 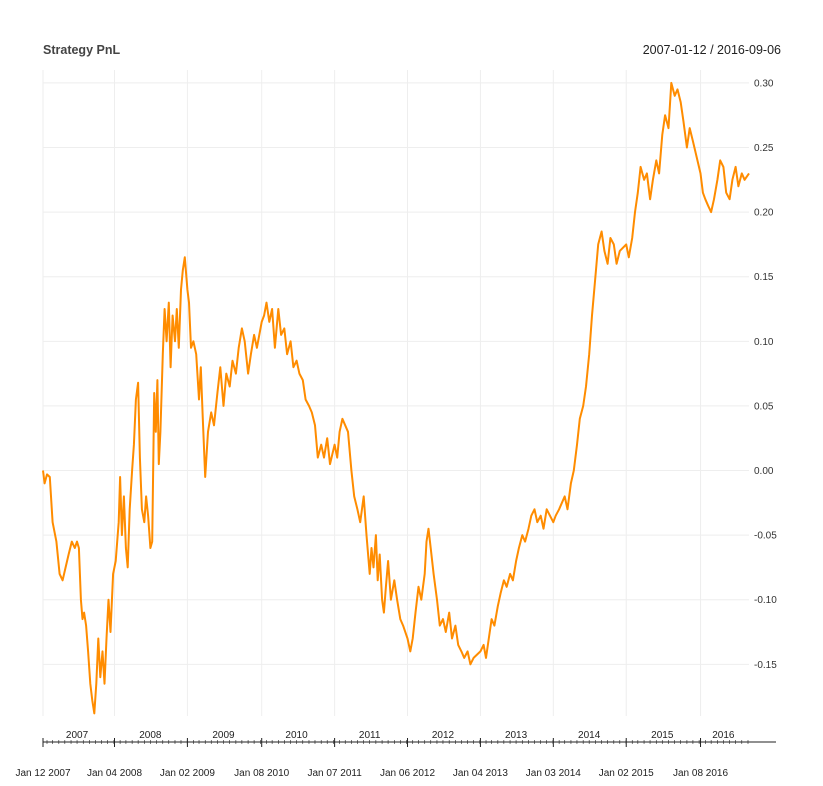 I want to click on x-year-label: 2012, so click(x=443, y=735).